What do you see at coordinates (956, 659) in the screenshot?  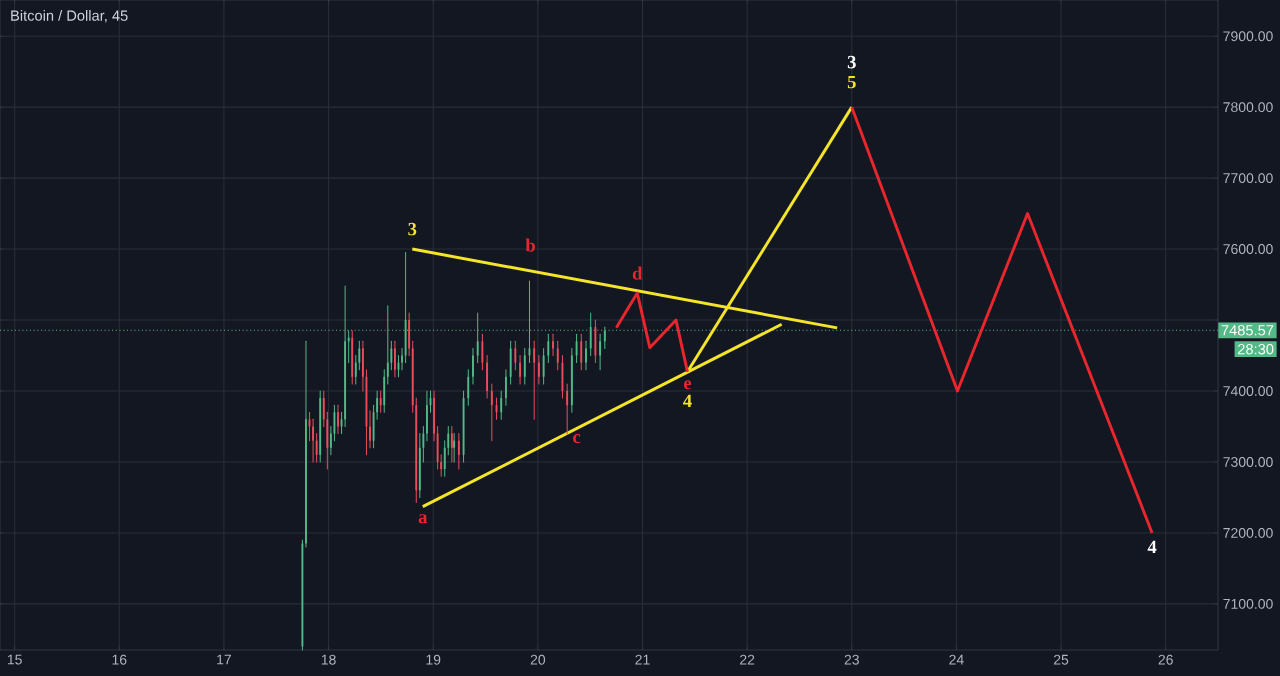 I see `x-tick-label: 24` at bounding box center [956, 659].